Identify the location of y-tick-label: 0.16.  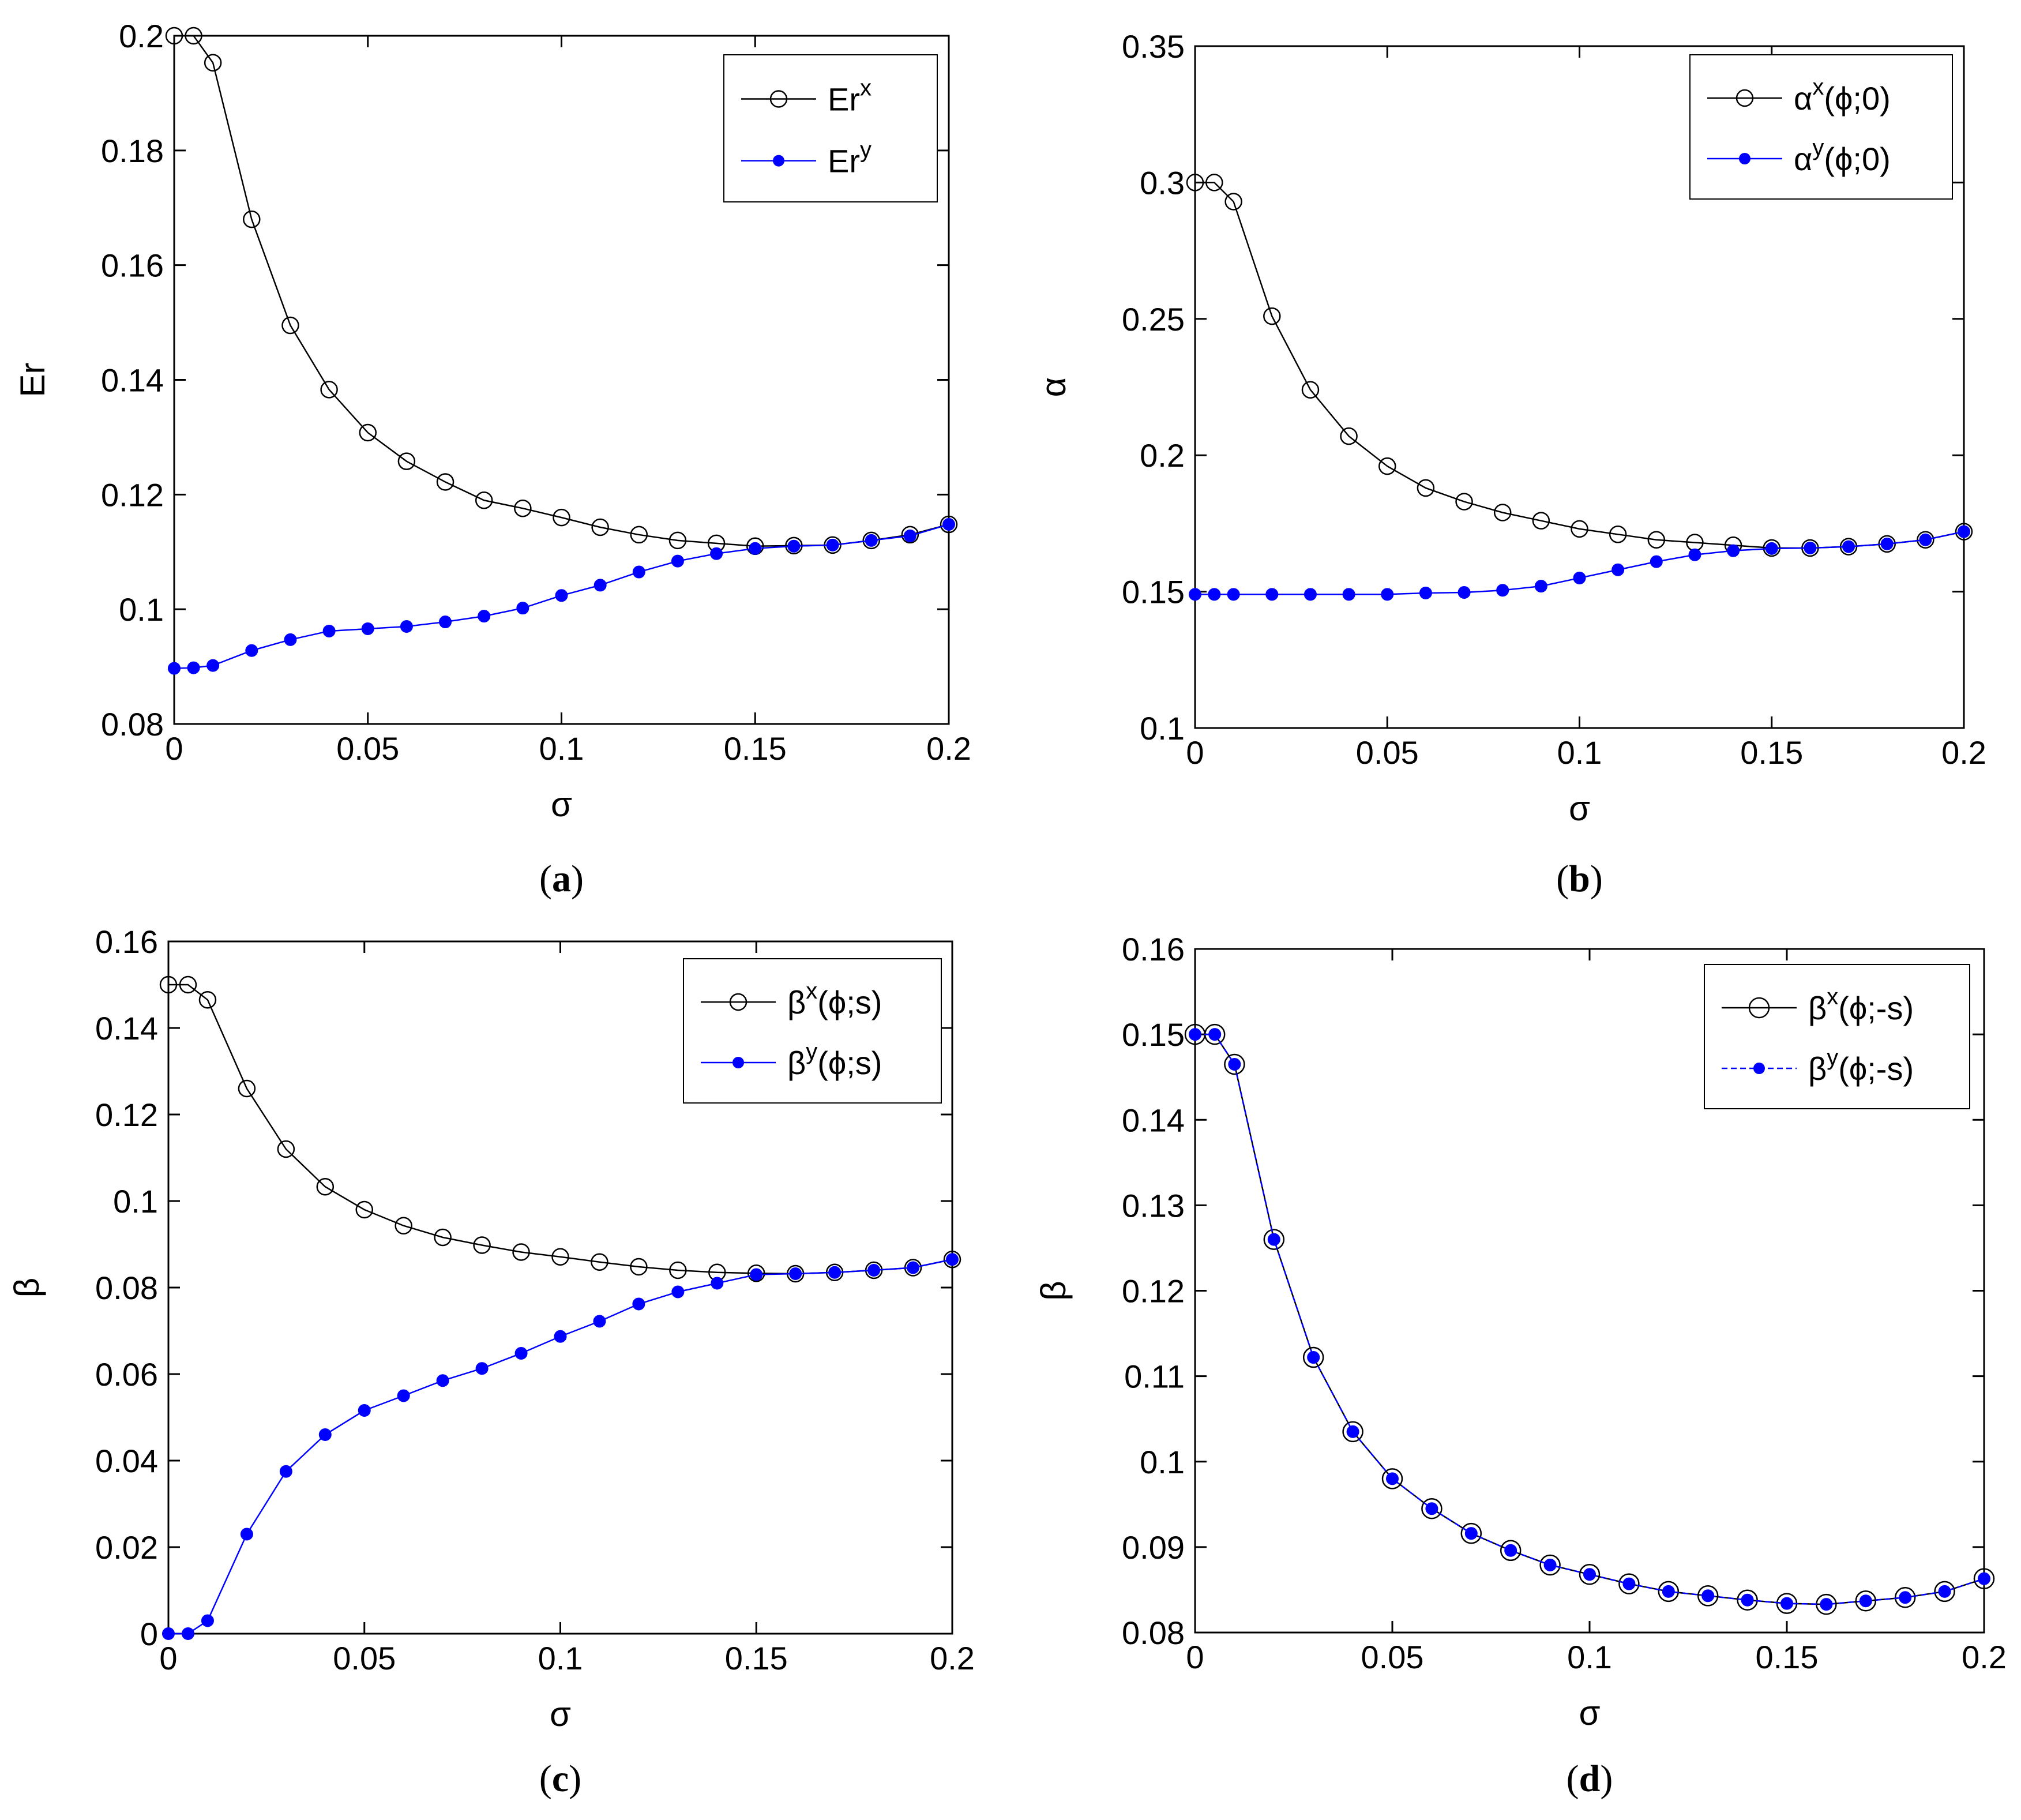
(1153, 949).